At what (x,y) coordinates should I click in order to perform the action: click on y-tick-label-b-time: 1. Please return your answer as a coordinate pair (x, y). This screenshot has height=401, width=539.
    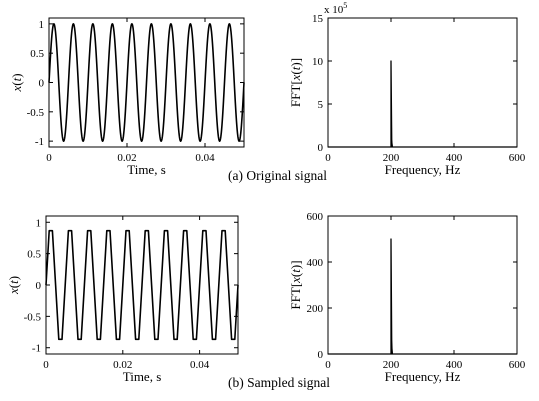
    Looking at the image, I should click on (39, 223).